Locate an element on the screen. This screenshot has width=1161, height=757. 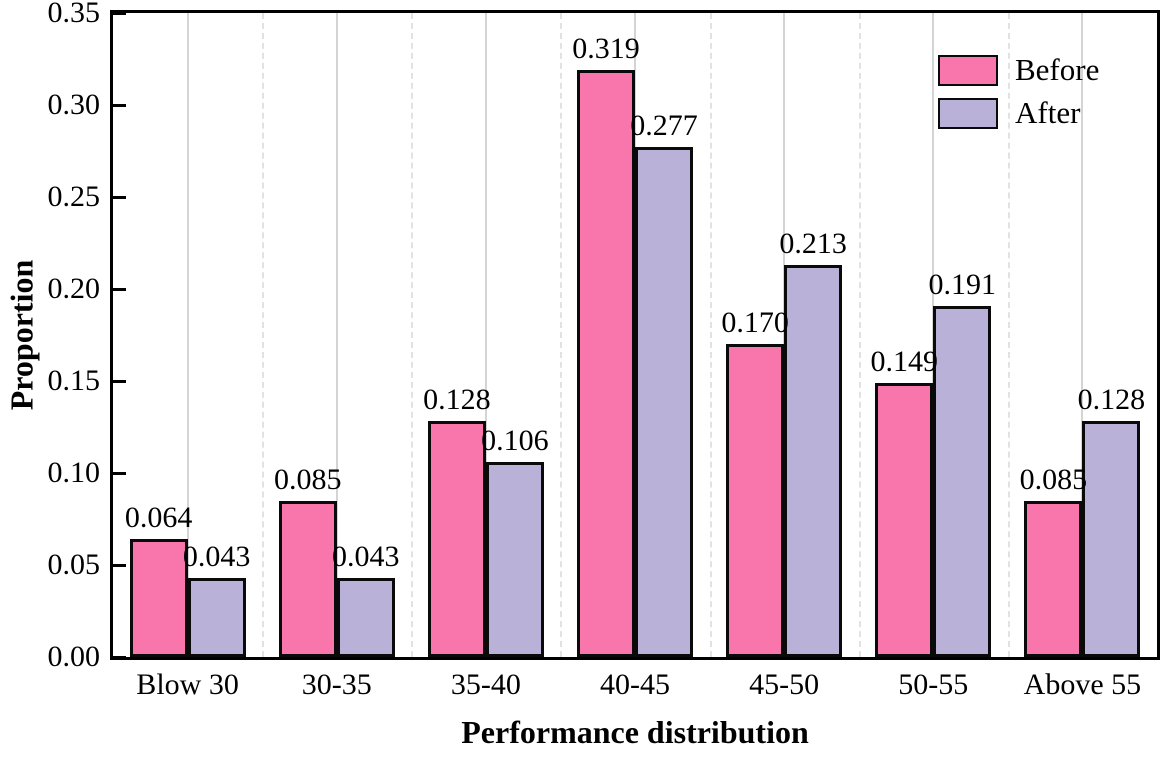
legend: Before After is located at coordinates (1018, 97).